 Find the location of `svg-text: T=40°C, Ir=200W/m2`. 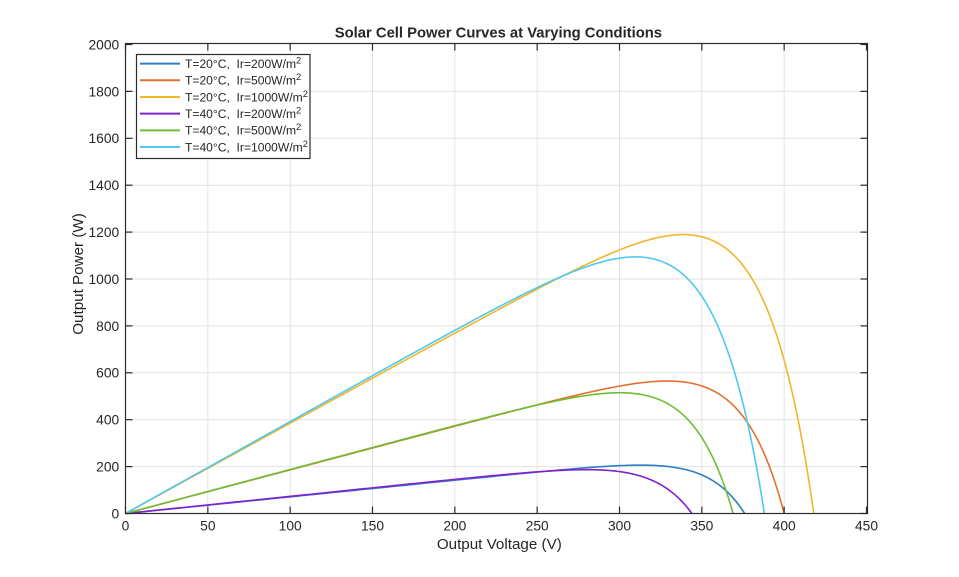

svg-text: T=40°C, Ir=200W/m2 is located at coordinates (243, 114).